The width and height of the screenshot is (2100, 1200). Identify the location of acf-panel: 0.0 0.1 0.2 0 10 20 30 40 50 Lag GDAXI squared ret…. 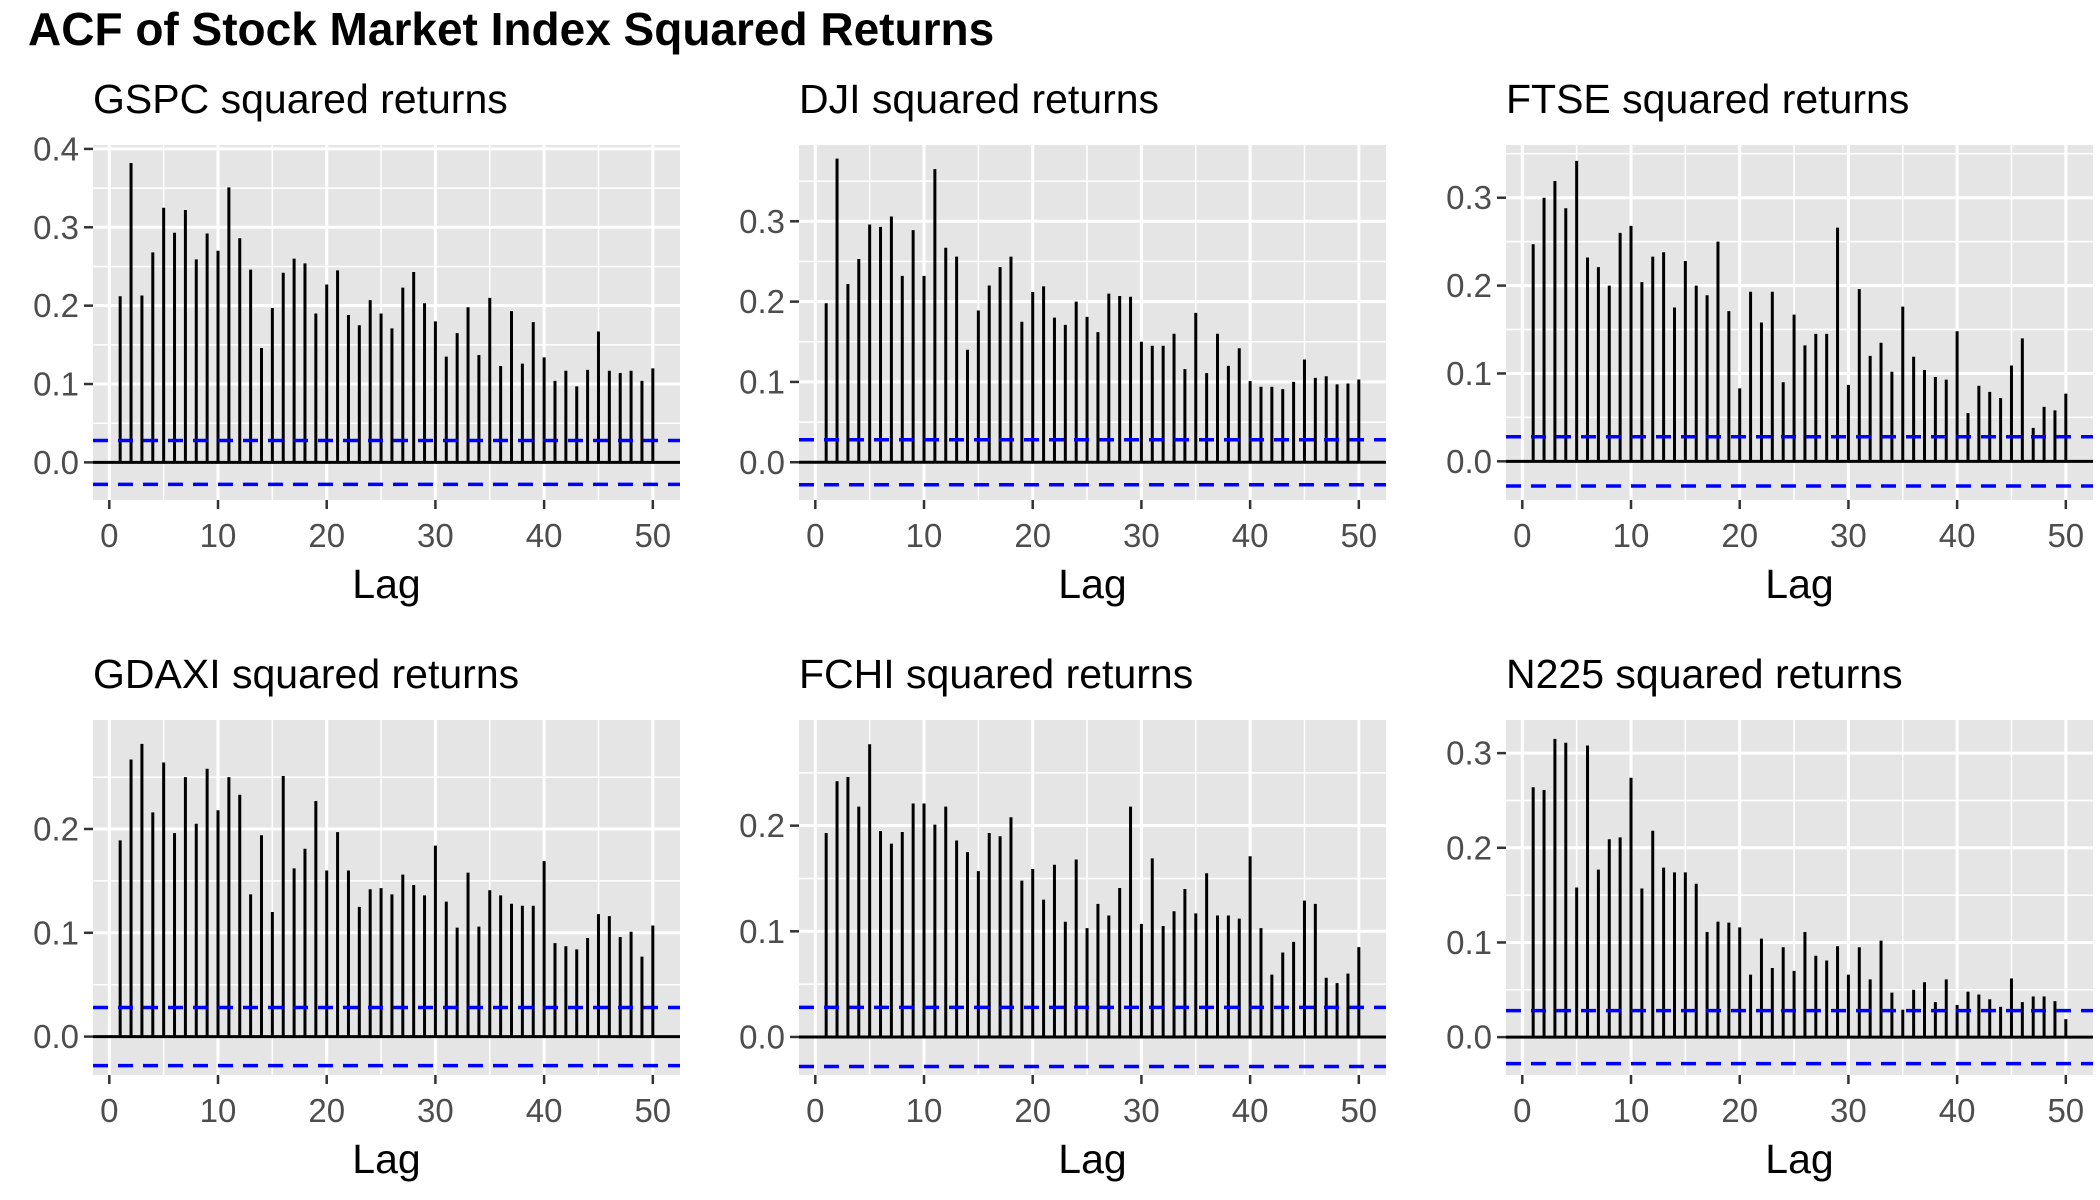
(356, 916).